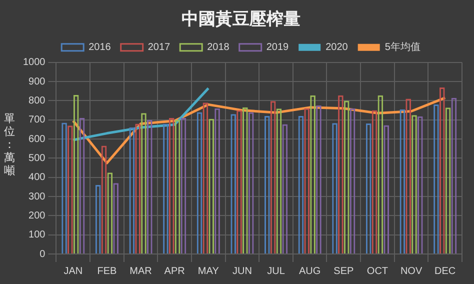 The height and width of the screenshot is (284, 474). What do you see at coordinates (242, 271) in the screenshot?
I see `x-tick-label: JUN` at bounding box center [242, 271].